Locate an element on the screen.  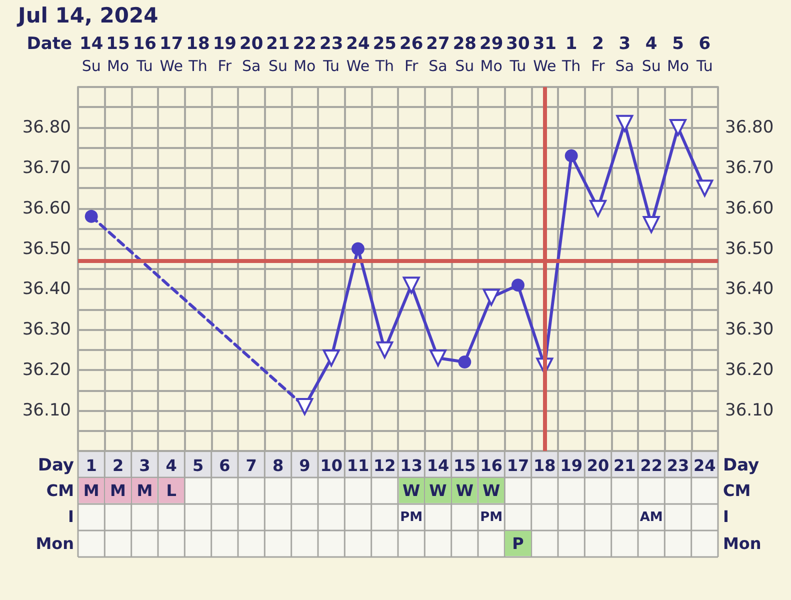
x2-tick-label: 21 is located at coordinates (625, 465).